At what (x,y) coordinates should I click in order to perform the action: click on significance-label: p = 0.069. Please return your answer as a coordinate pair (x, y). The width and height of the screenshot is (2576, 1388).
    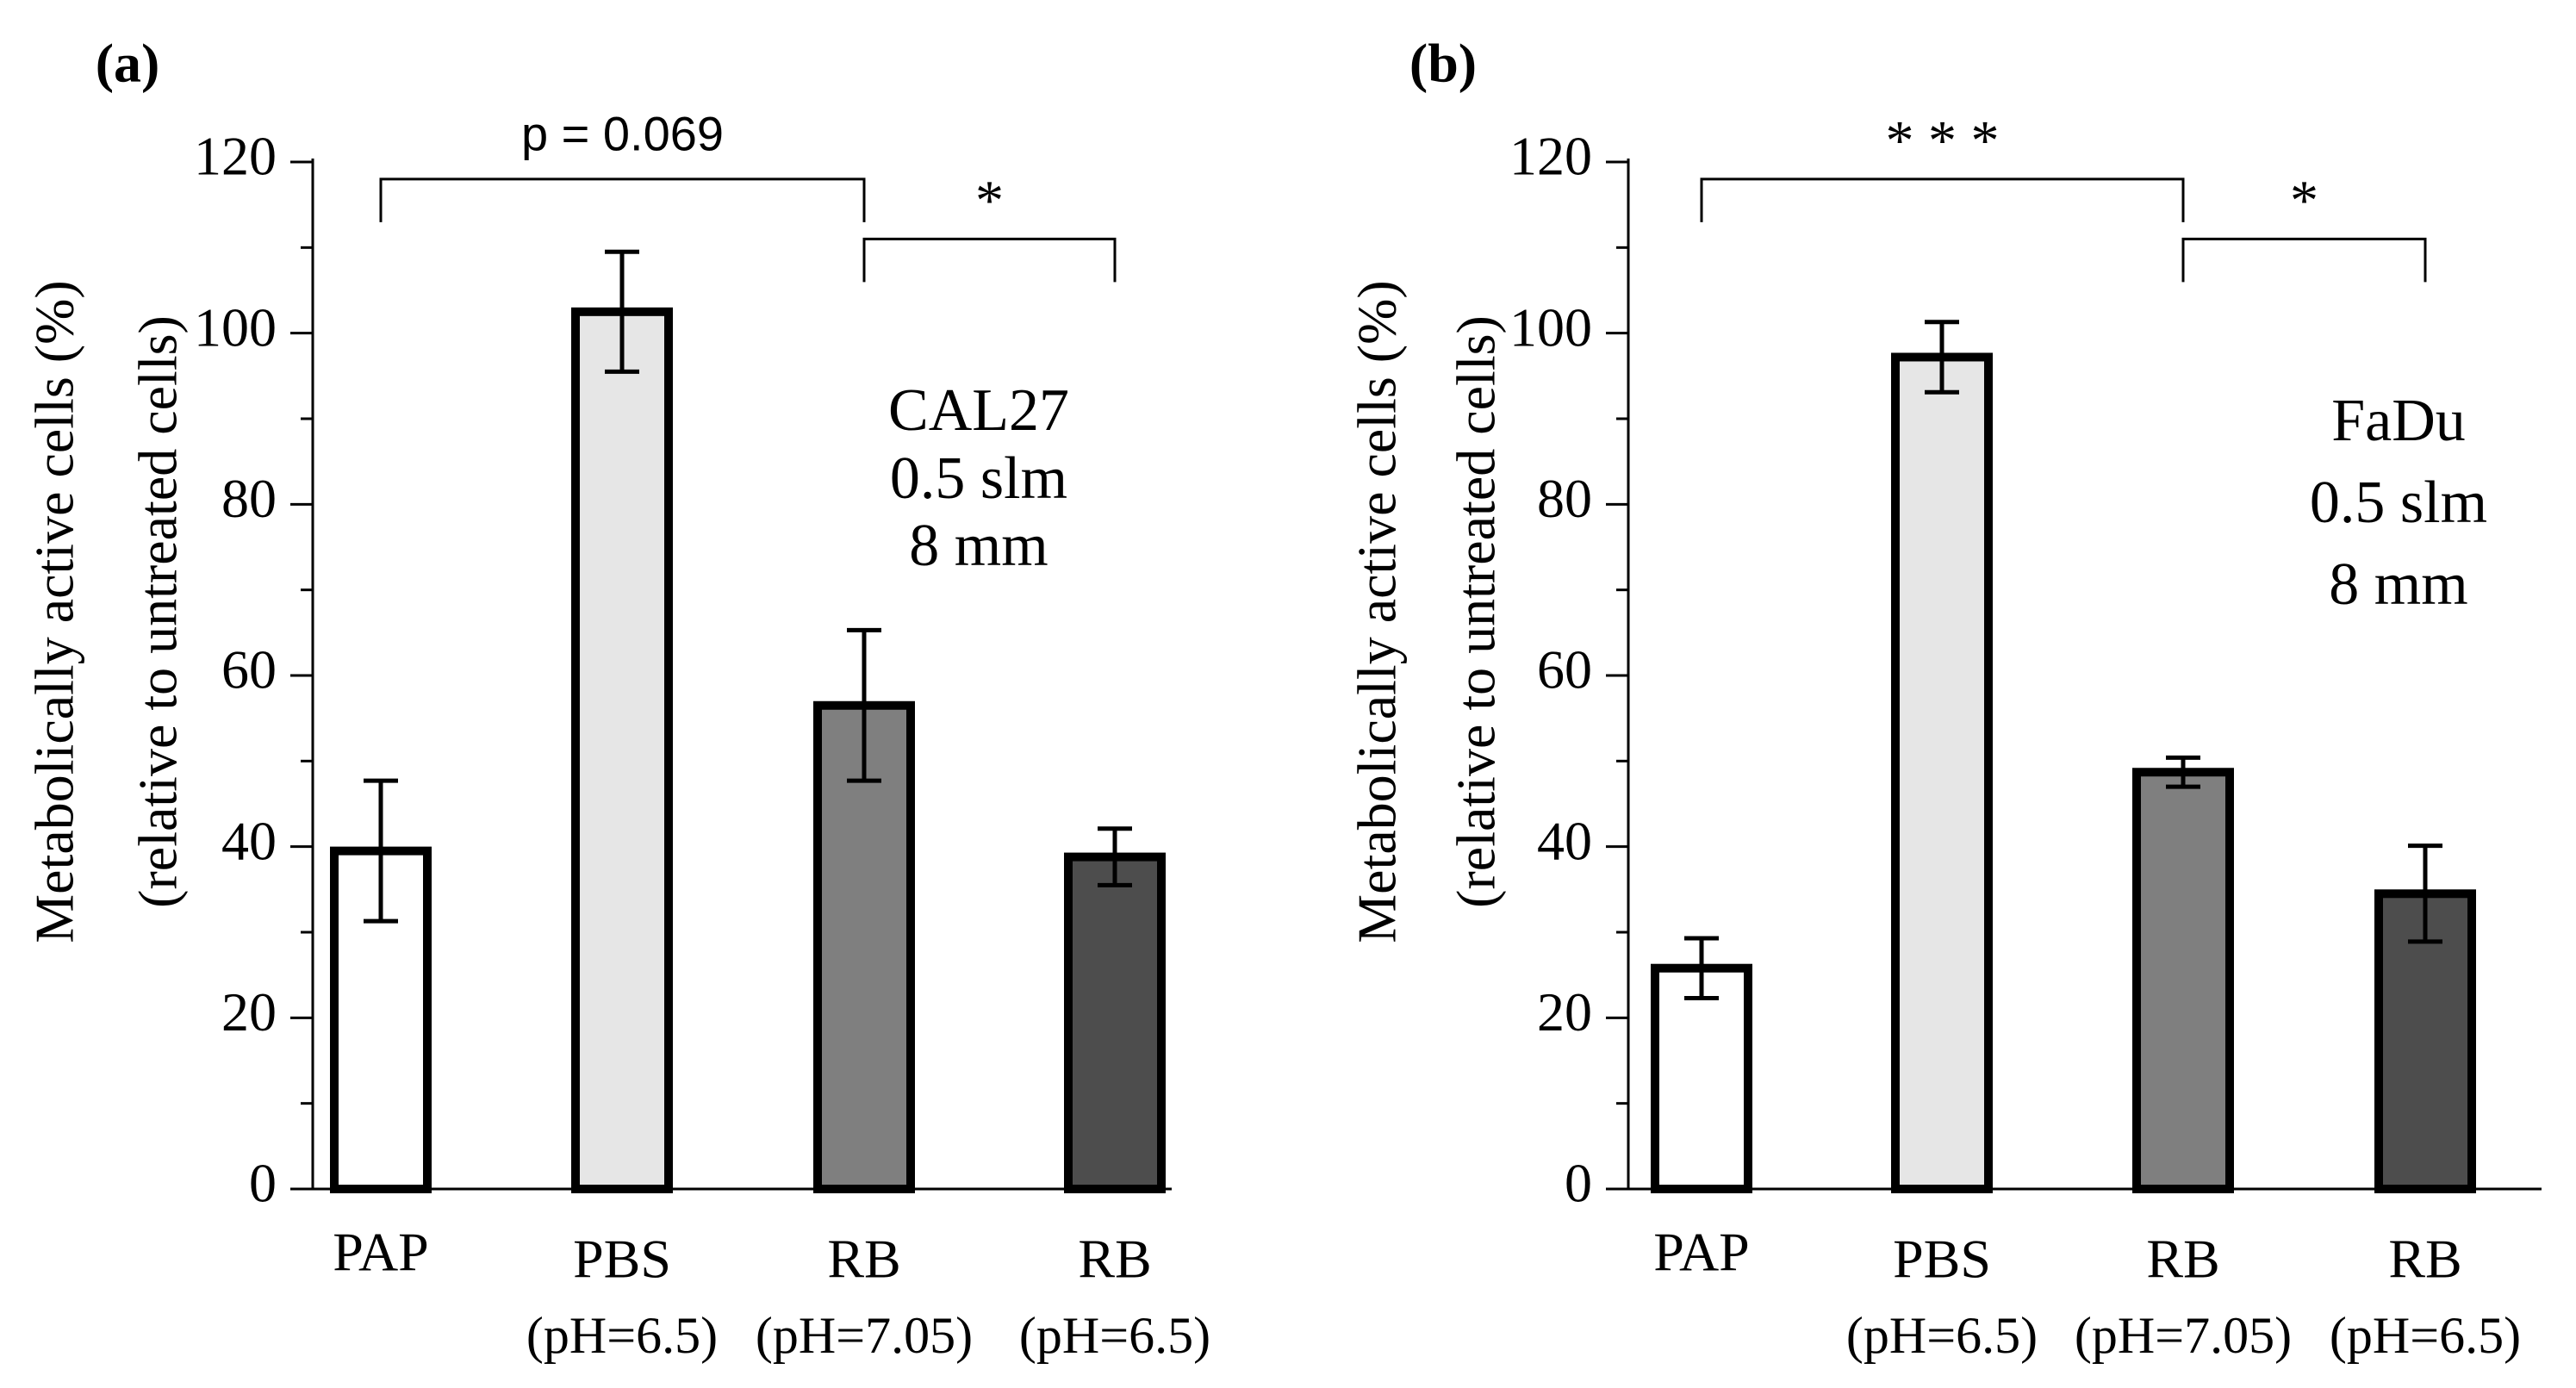
    Looking at the image, I should click on (623, 134).